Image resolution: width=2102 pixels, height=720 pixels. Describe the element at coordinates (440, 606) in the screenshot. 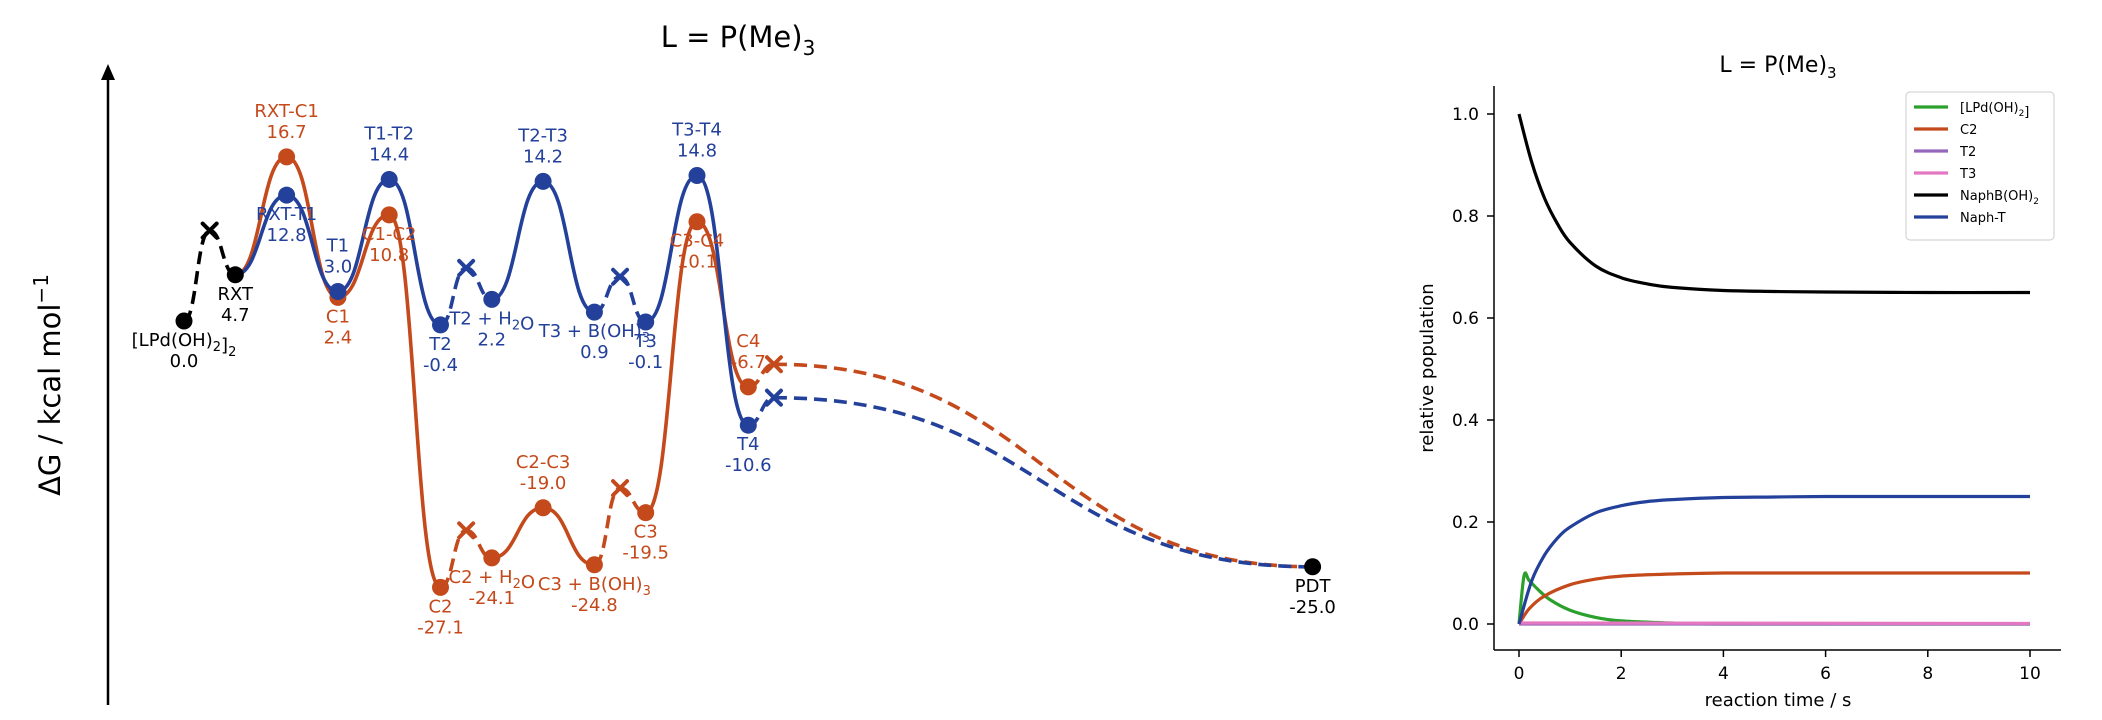

I see `c-state-label-name: C2` at that location.